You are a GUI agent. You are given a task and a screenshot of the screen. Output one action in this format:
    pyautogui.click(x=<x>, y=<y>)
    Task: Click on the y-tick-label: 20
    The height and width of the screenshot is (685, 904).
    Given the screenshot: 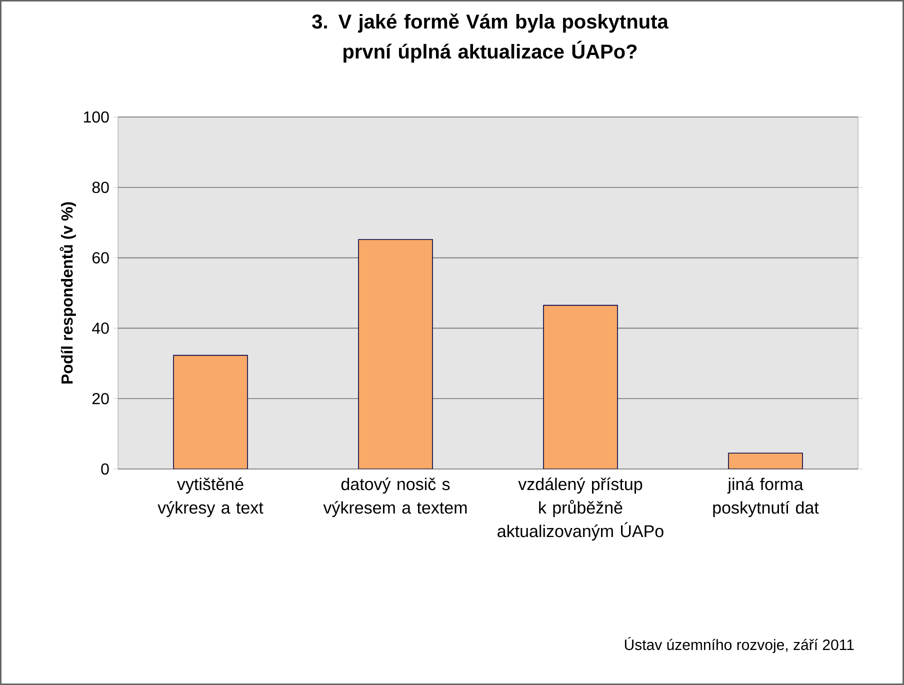 What is the action you would take?
    pyautogui.click(x=100, y=398)
    